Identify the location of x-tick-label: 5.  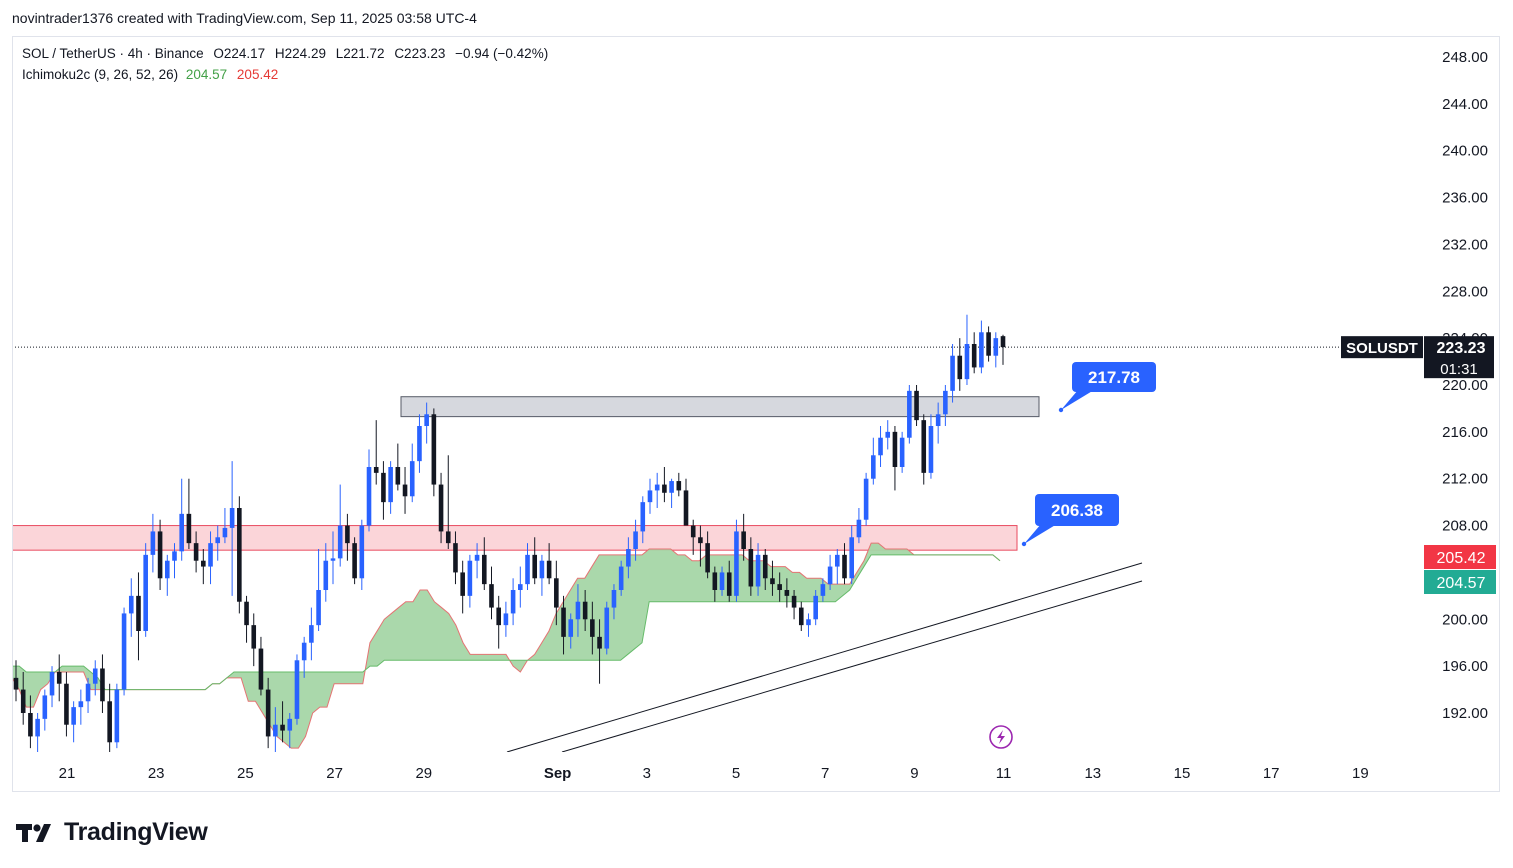
(736, 773).